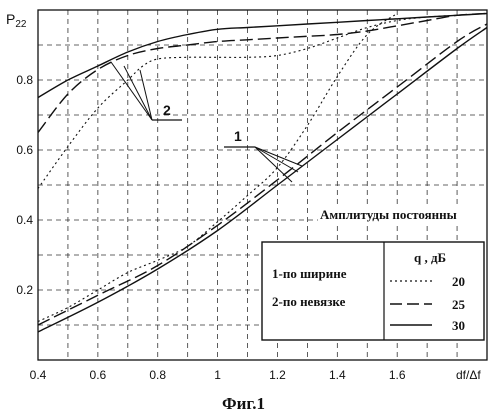 The height and width of the screenshot is (420, 496). Describe the element at coordinates (458, 325) in the screenshot. I see `legend-value-30: 30` at that location.